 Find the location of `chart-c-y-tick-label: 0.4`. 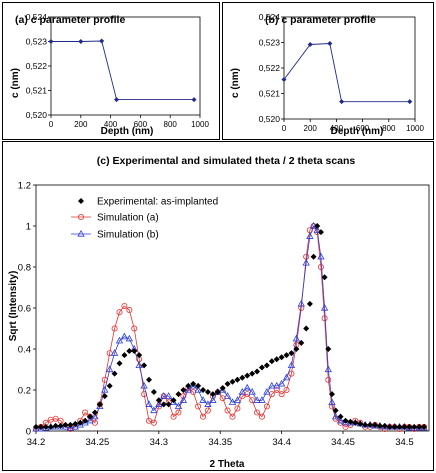

chart-c-y-tick-label: 0.4 is located at coordinates (24, 350).